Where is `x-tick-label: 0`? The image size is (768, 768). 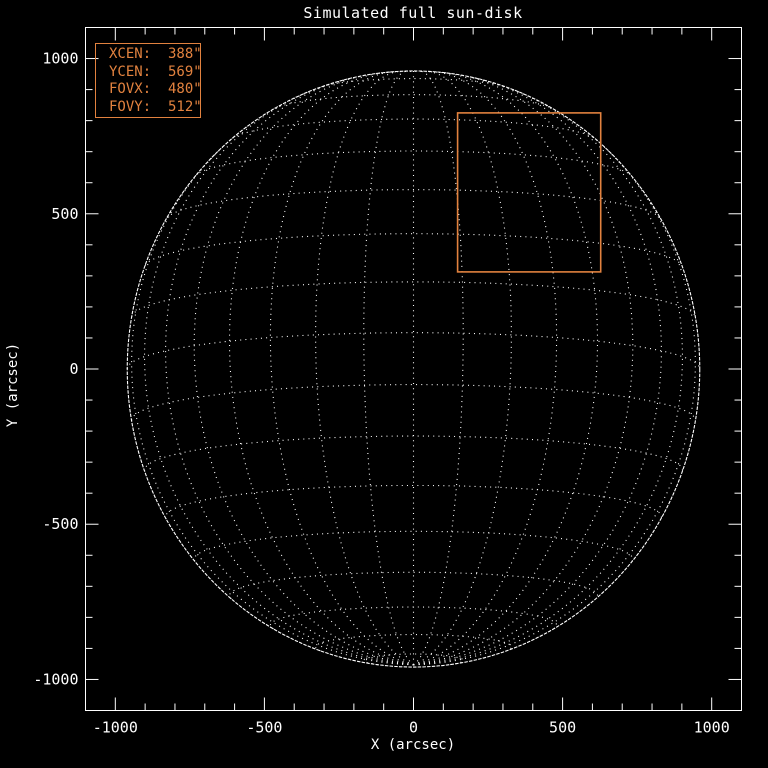 x-tick-label: 0 is located at coordinates (413, 728).